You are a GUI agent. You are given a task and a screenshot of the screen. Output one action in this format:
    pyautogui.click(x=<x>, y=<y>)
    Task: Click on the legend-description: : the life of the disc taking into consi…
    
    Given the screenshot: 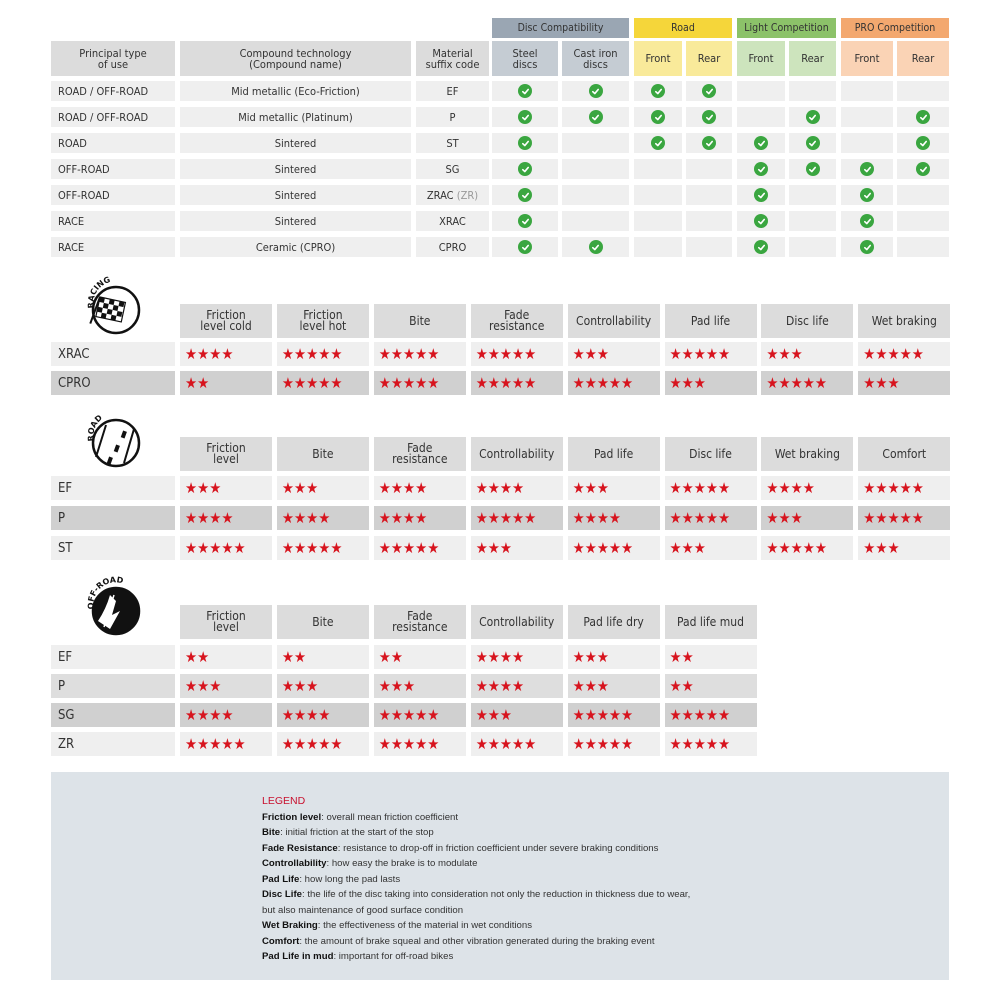 What is the action you would take?
    pyautogui.click(x=496, y=894)
    